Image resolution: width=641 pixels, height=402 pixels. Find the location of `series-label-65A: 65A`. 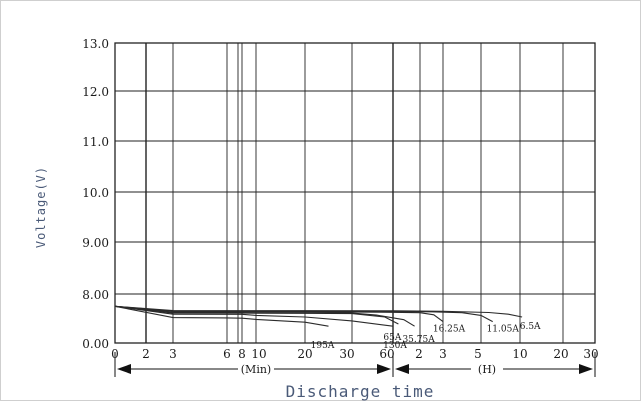

series-label-65A: 65A is located at coordinates (392, 338).